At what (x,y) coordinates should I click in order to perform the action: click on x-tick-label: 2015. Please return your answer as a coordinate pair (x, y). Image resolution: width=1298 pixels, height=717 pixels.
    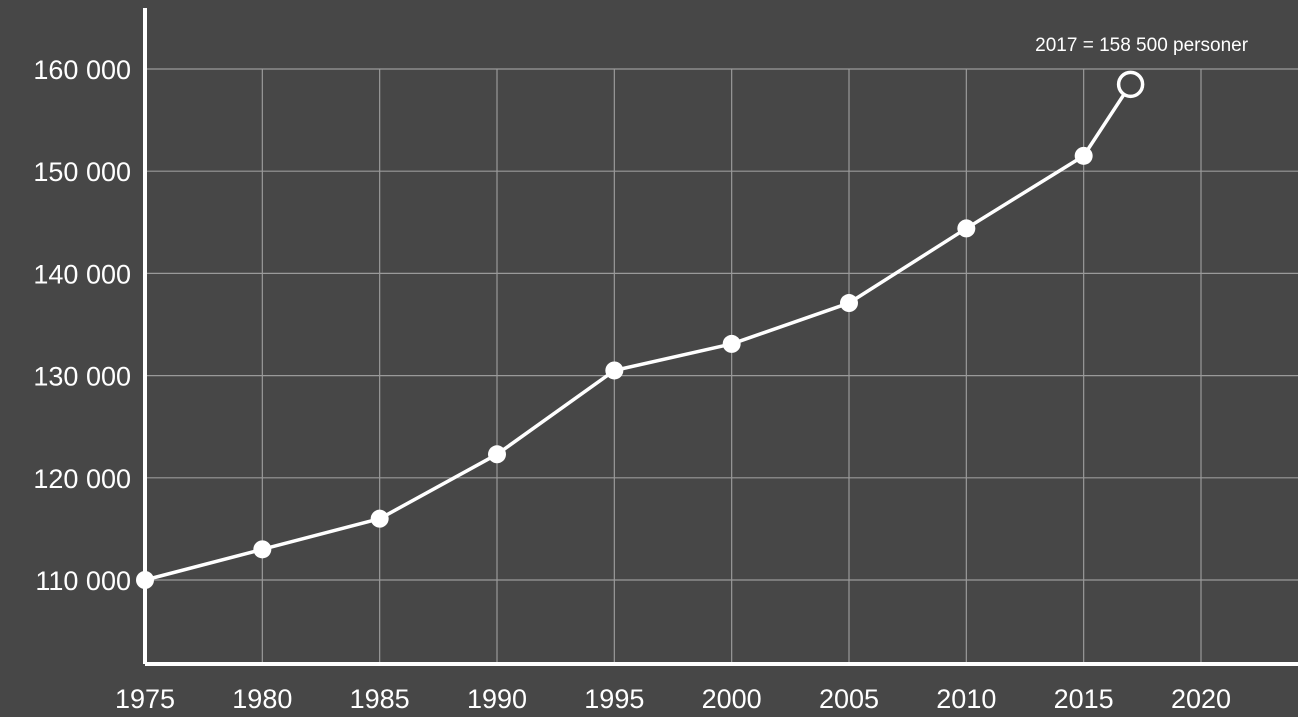
    Looking at the image, I should click on (1084, 699).